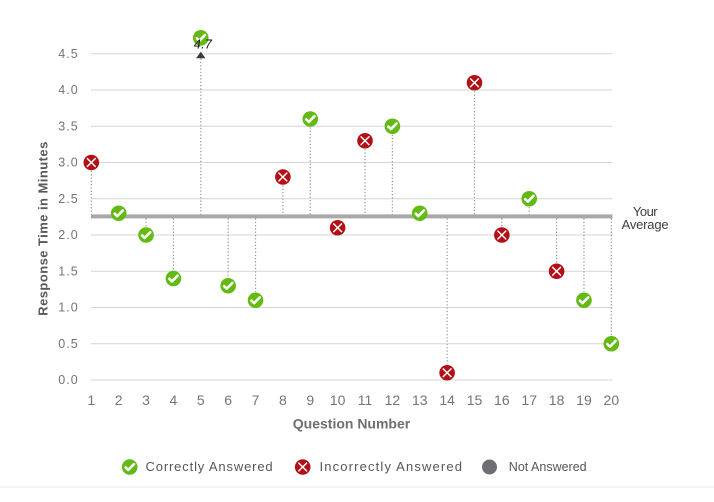 This screenshot has height=502, width=714. I want to click on svg-text: 7, so click(256, 400).